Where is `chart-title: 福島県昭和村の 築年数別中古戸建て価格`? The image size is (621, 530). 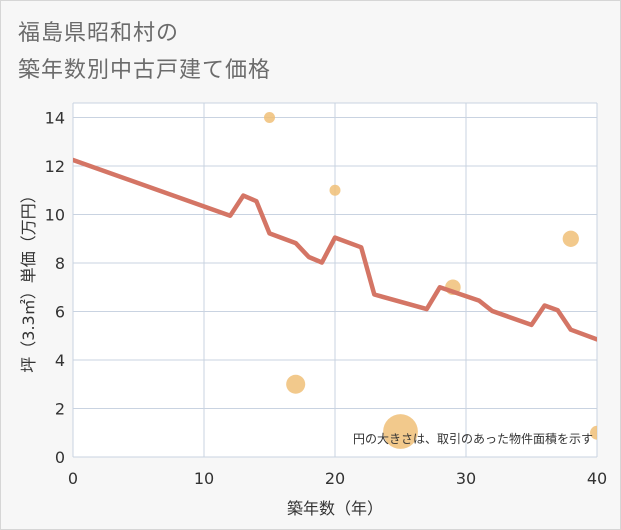
chart-title: 福島県昭和村の 築年数別中古戸建て価格 is located at coordinates (144, 52).